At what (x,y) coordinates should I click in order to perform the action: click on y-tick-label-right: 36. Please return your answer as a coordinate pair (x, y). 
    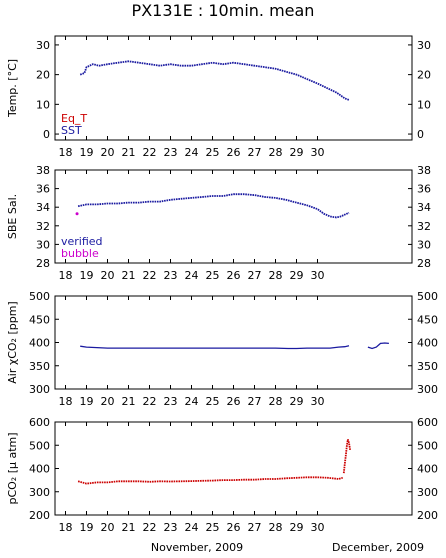
    Looking at the image, I should click on (424, 189).